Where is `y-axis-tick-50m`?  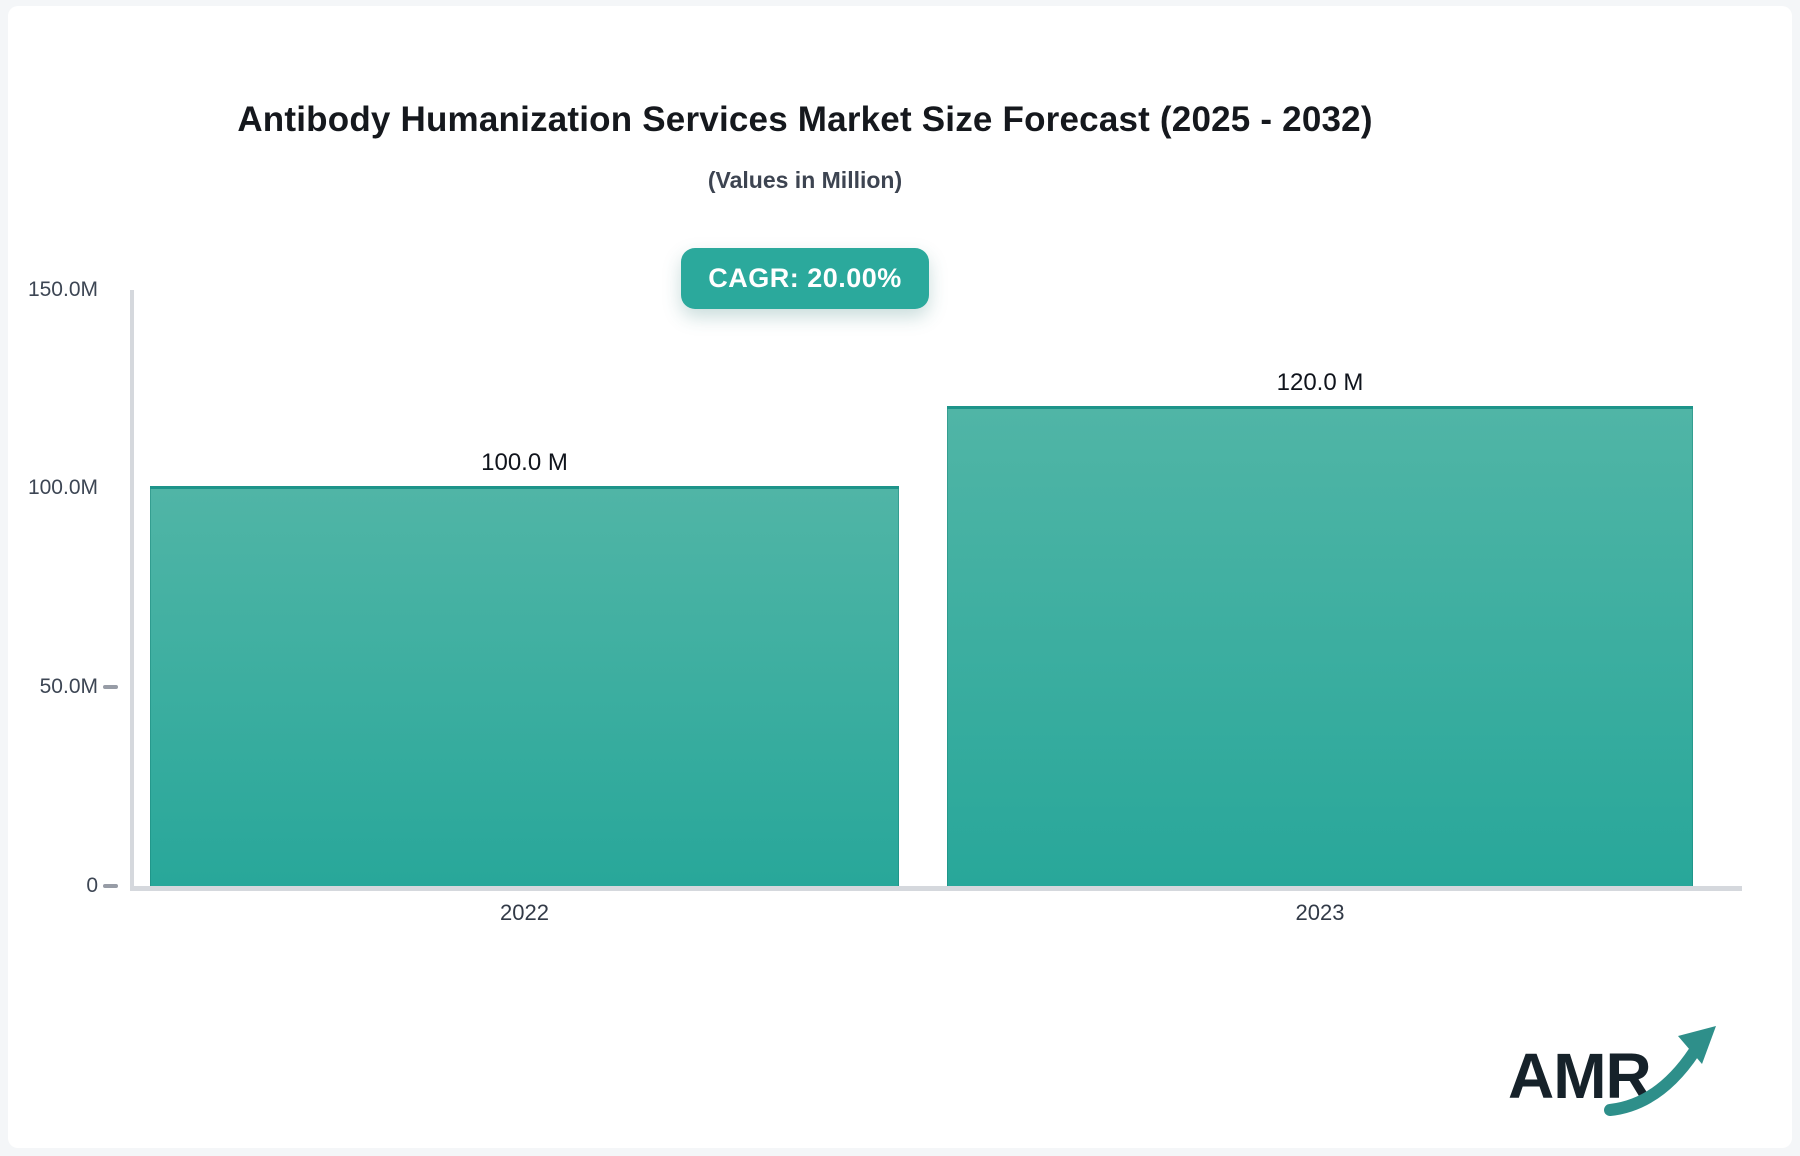
y-axis-tick-50m is located at coordinates (110, 687).